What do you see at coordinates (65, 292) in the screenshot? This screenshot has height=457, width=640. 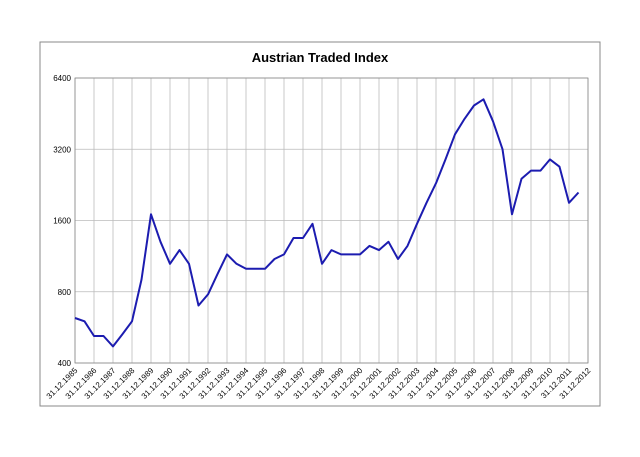 I see `y-tick-label: 800` at bounding box center [65, 292].